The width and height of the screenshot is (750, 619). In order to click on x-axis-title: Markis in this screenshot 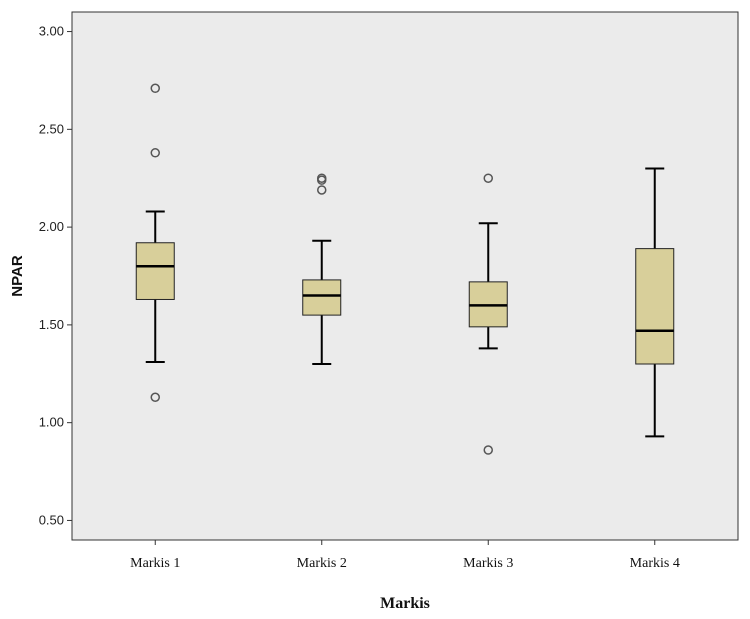, I will do `click(405, 603)`.